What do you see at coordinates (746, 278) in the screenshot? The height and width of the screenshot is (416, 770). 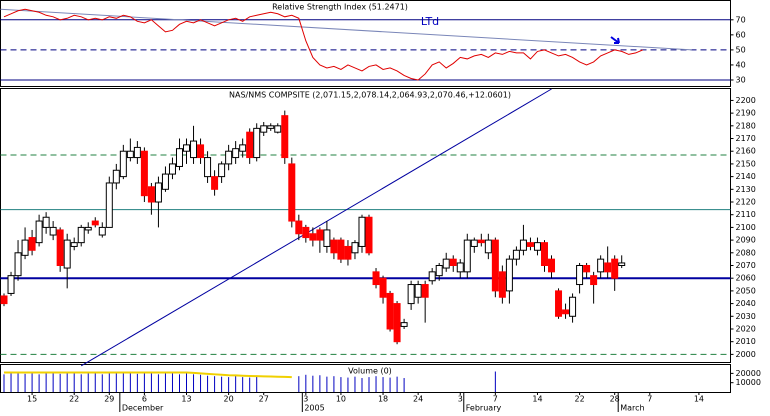 I see `y-tick-label: 2060` at bounding box center [746, 278].